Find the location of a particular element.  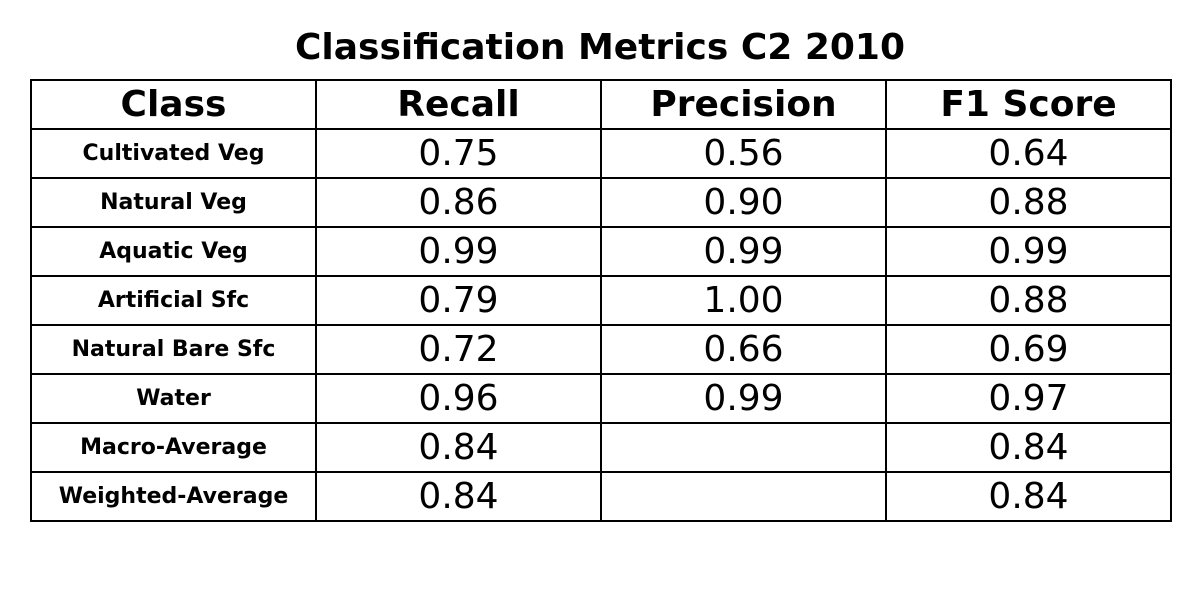

recall-cell: 0.96 is located at coordinates (458, 398).